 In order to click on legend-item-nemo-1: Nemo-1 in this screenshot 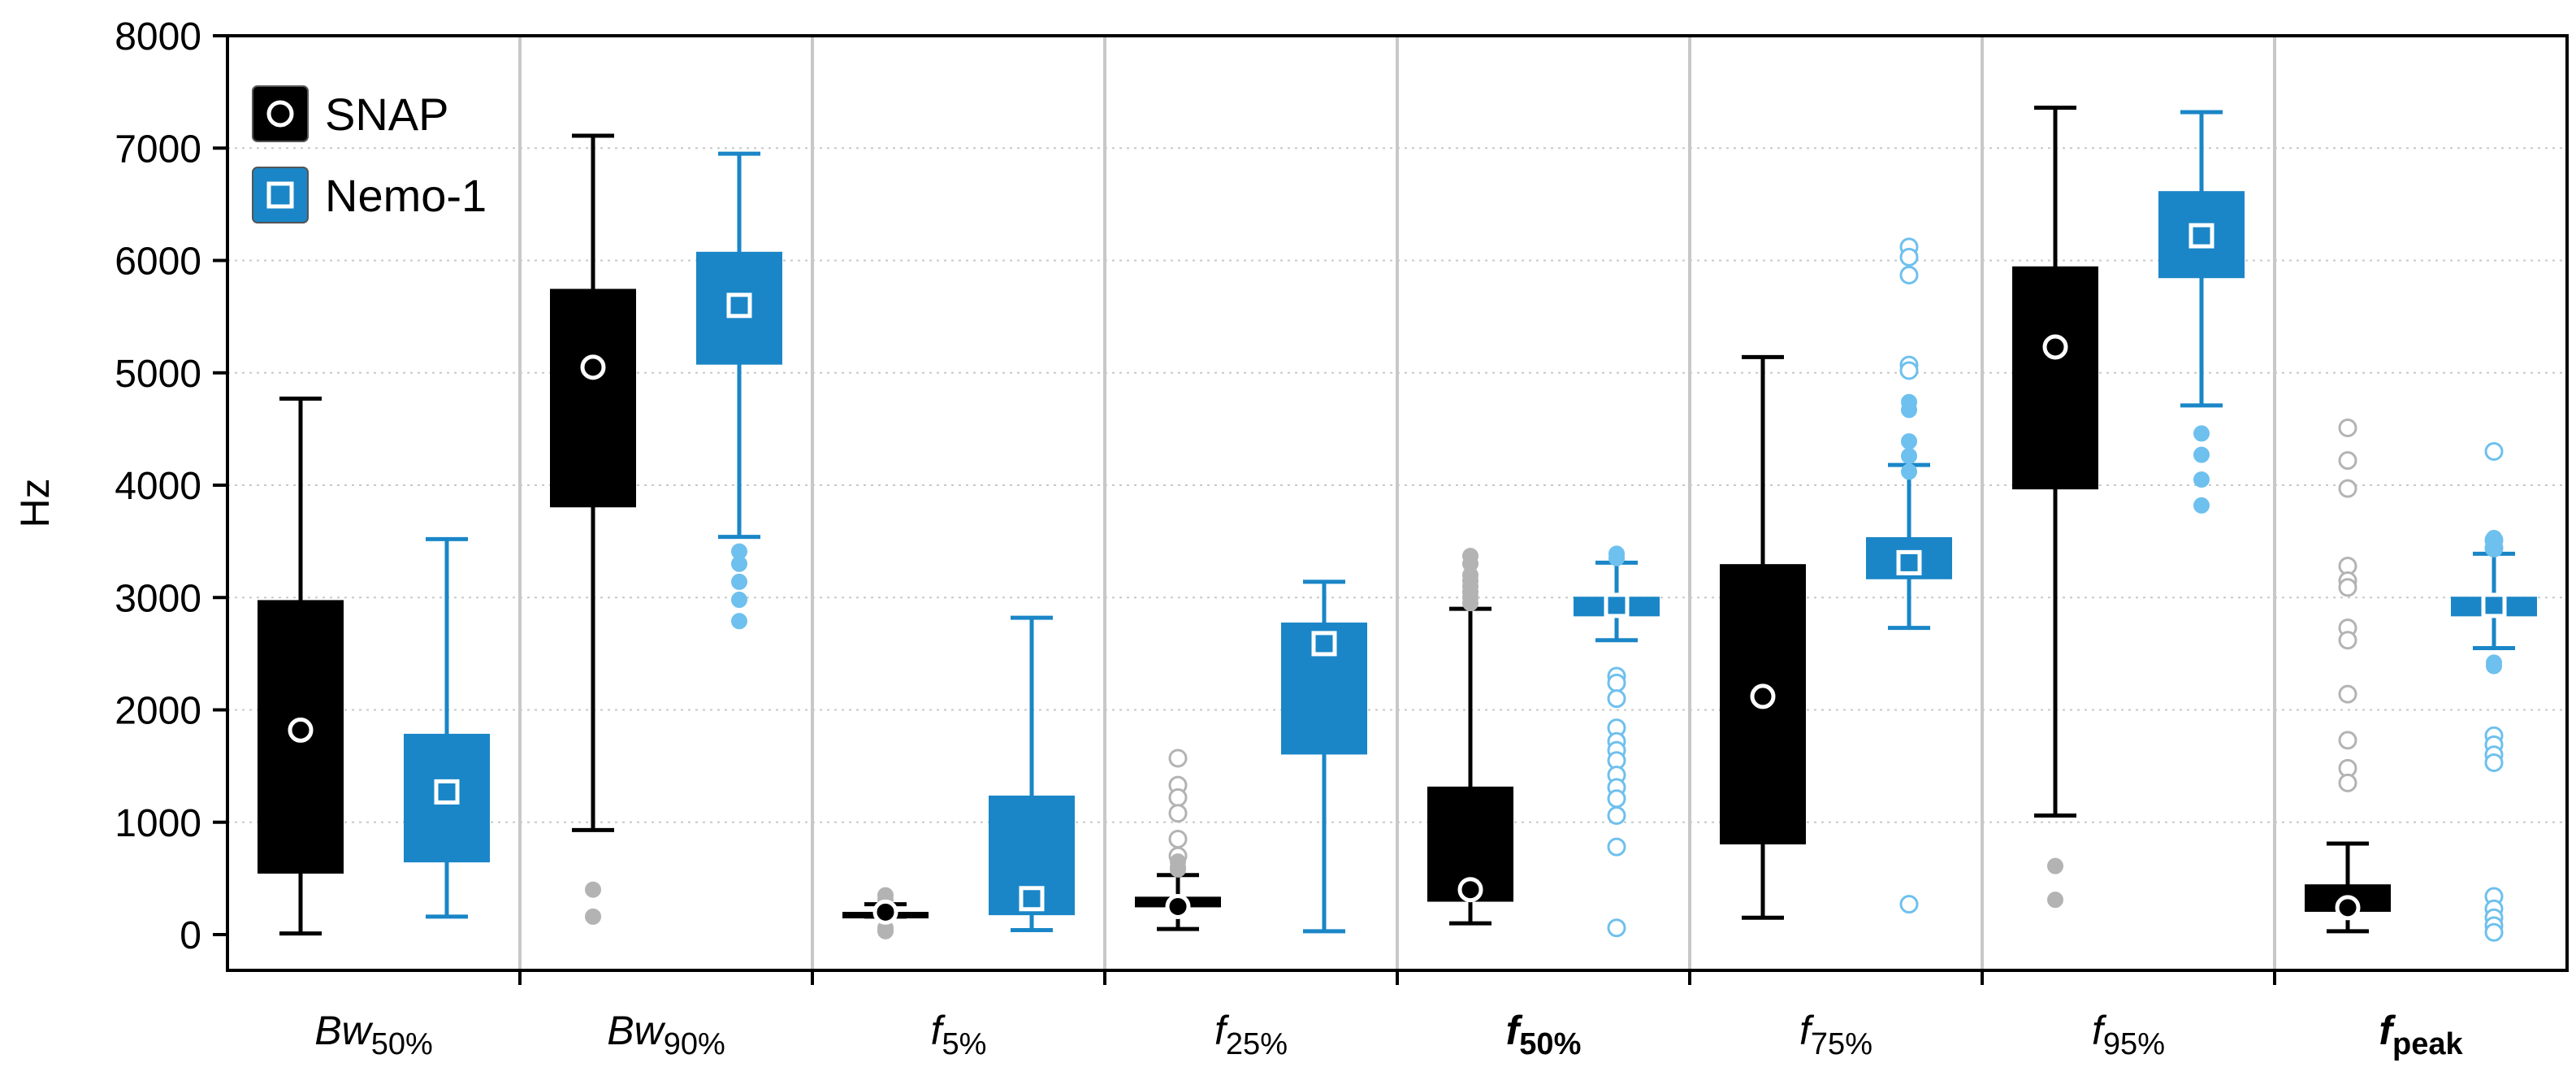, I will do `click(369, 195)`.